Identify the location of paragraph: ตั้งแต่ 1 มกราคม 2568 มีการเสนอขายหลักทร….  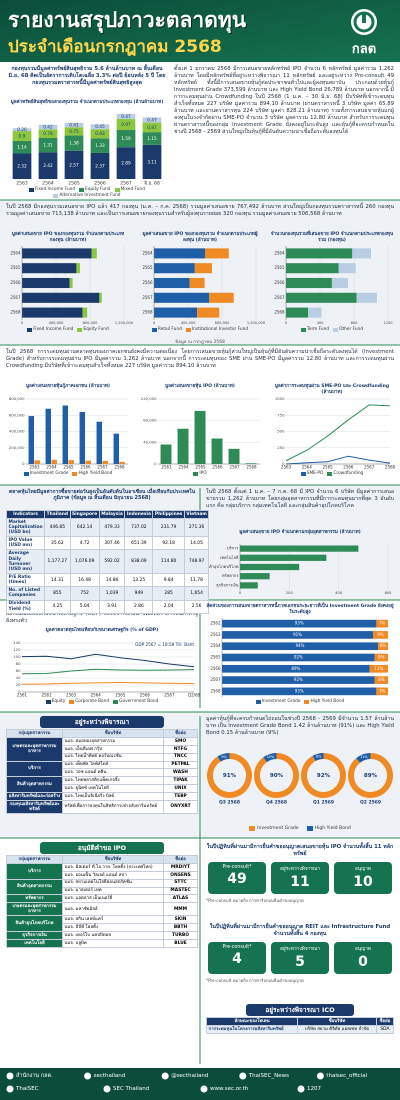
(284, 100).